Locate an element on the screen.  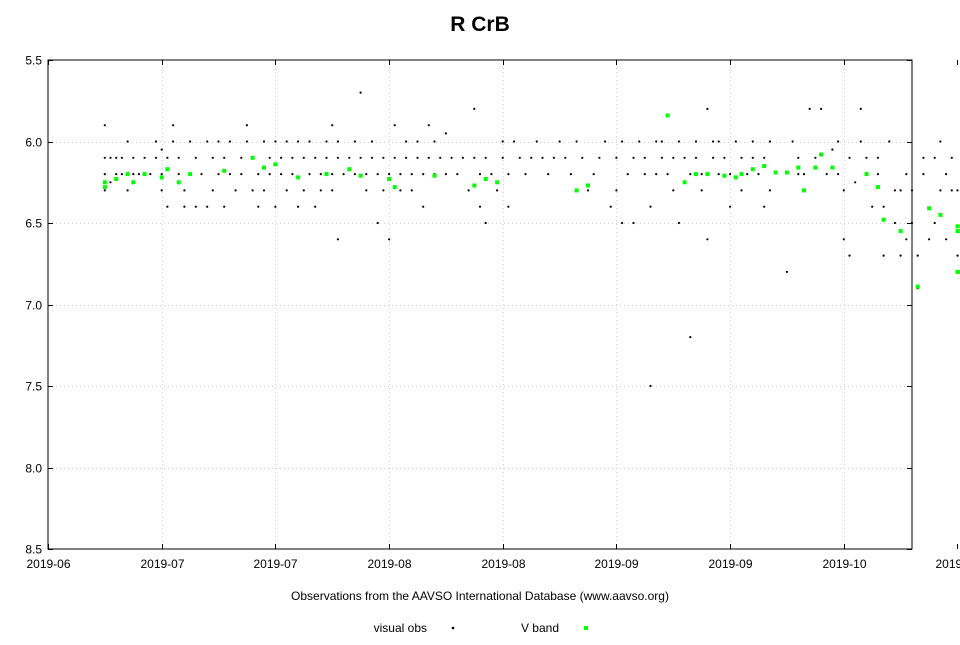
y-tick-label: 7.5 is located at coordinates (33, 387).